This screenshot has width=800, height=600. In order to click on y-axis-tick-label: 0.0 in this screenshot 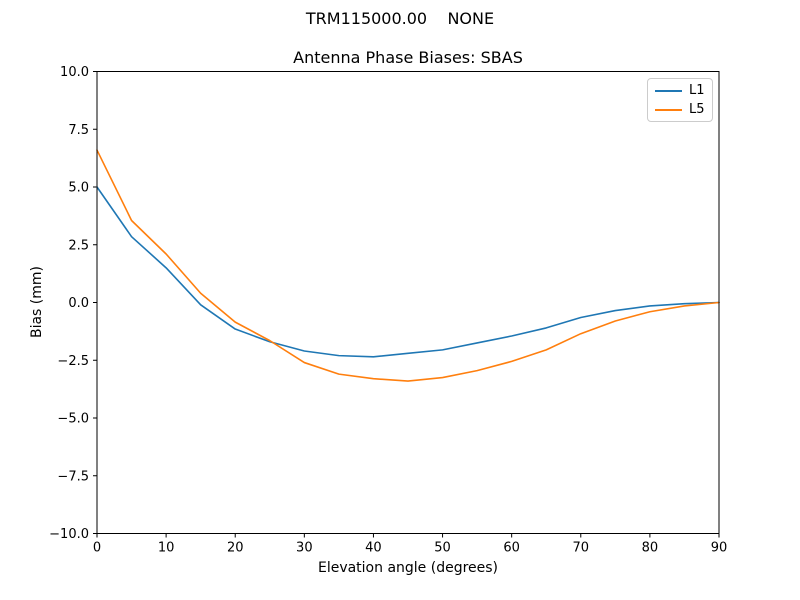, I will do `click(78, 303)`.